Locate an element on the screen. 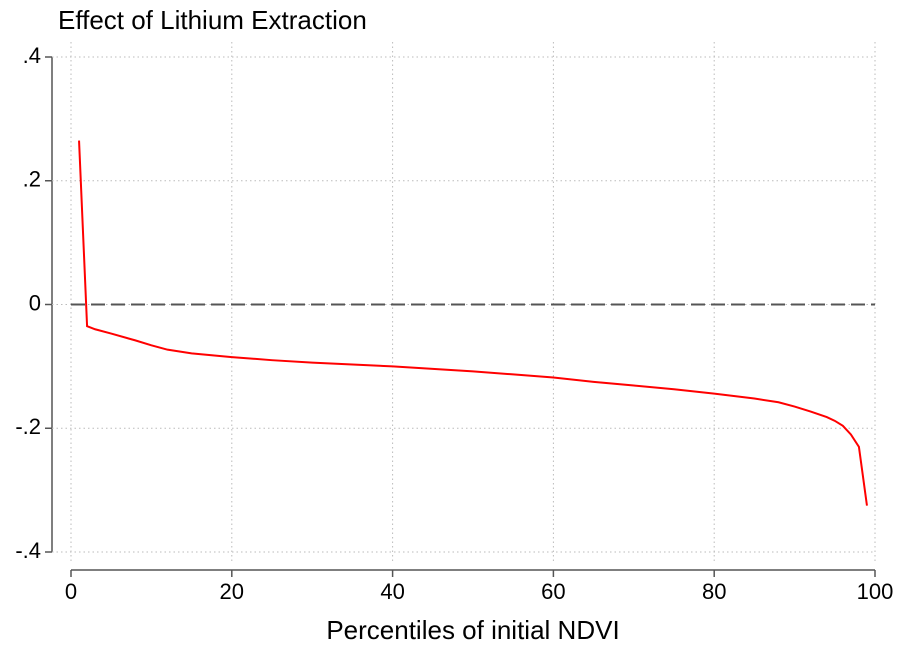 The width and height of the screenshot is (898, 646). x-tick-label: 0 is located at coordinates (71, 591).